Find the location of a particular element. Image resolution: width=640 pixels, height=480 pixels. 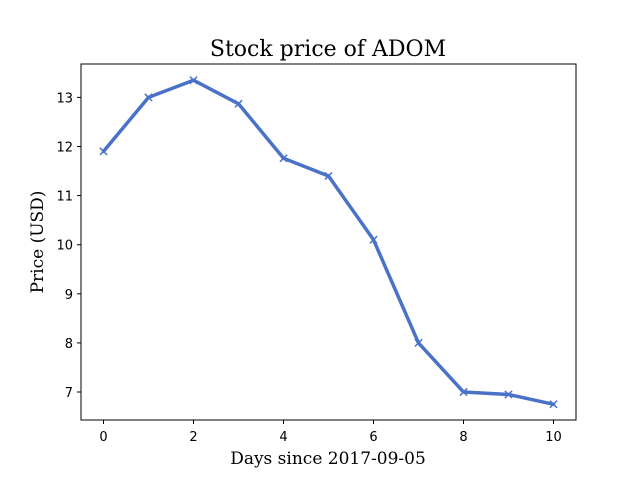

x-tick-label: 2 is located at coordinates (193, 437).